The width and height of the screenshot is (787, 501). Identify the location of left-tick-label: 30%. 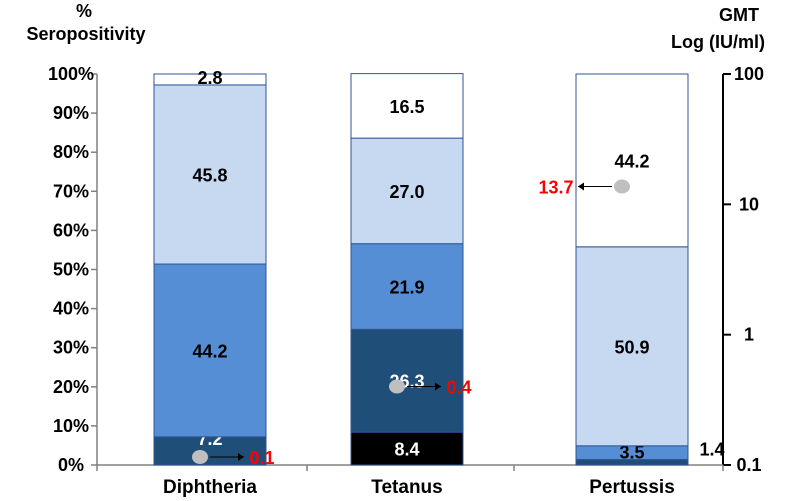
(71, 348).